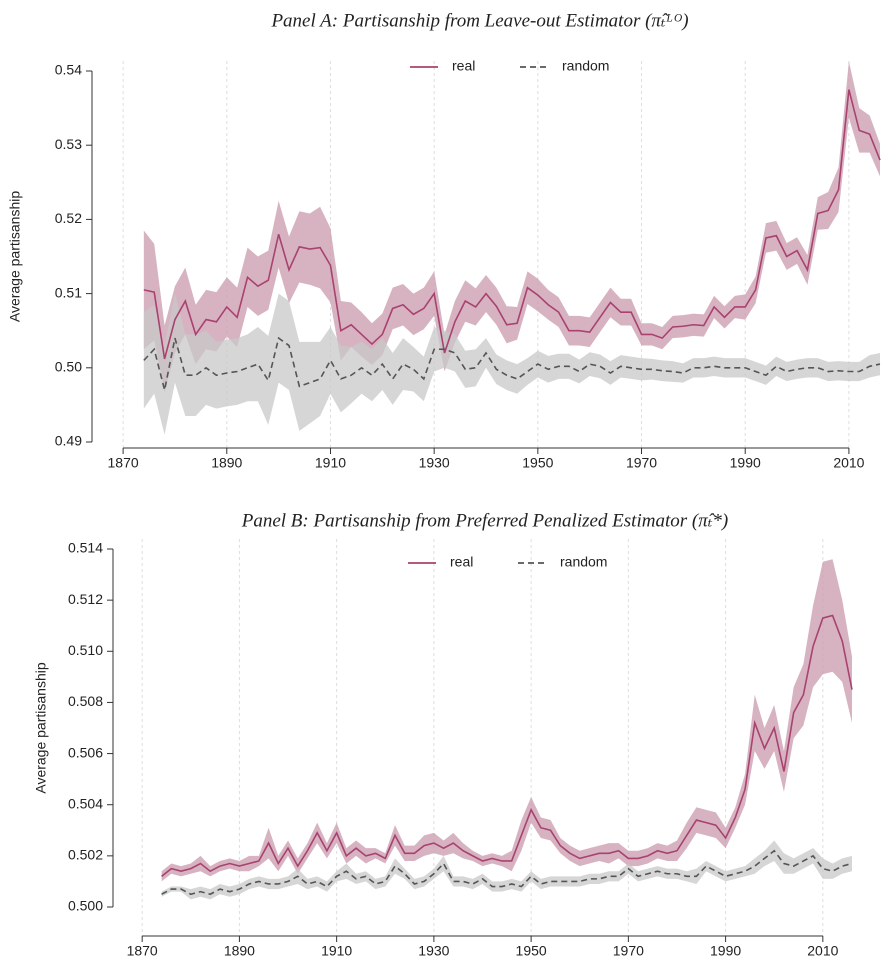 The width and height of the screenshot is (896, 956). What do you see at coordinates (68, 70) in the screenshot?
I see `y-tick-label: 0.54` at bounding box center [68, 70].